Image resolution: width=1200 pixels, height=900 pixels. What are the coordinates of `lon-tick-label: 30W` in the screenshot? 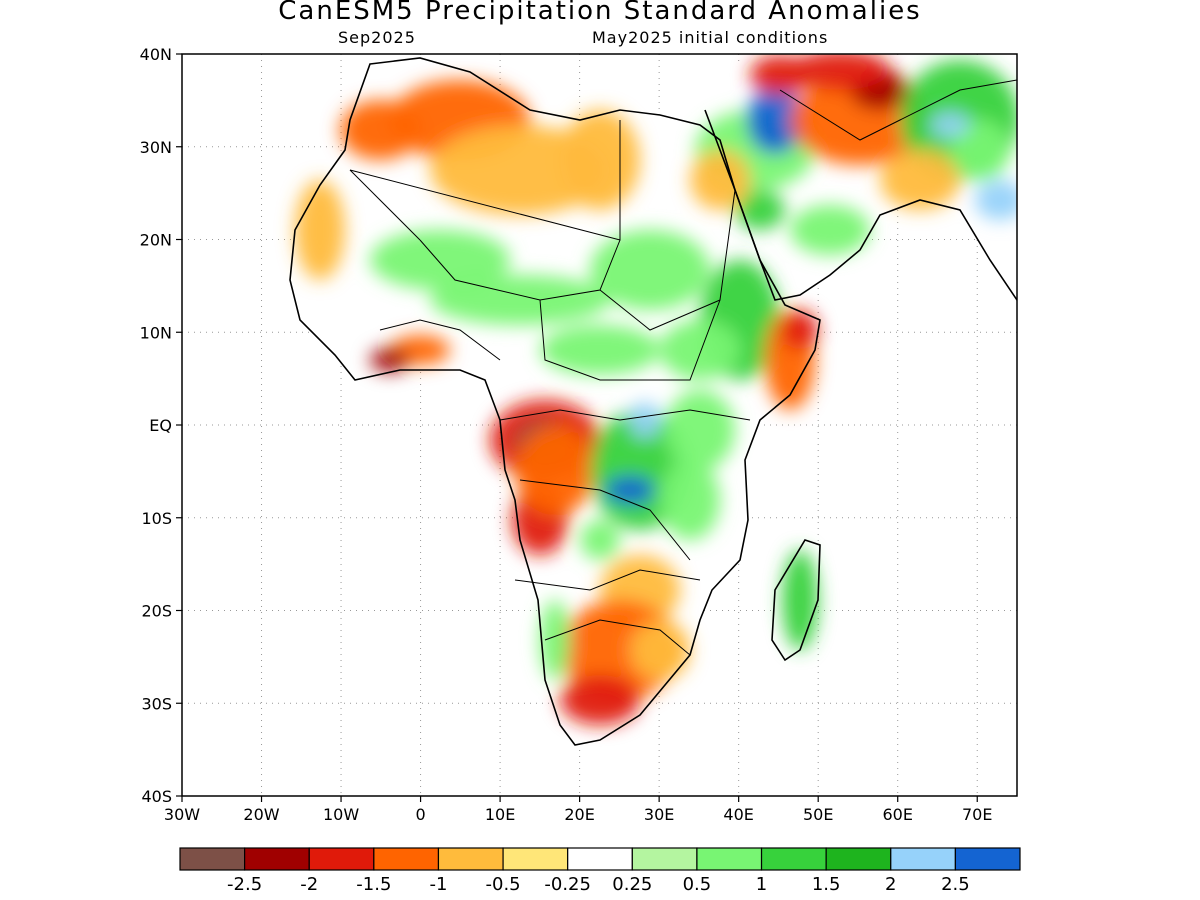 It's located at (182, 814).